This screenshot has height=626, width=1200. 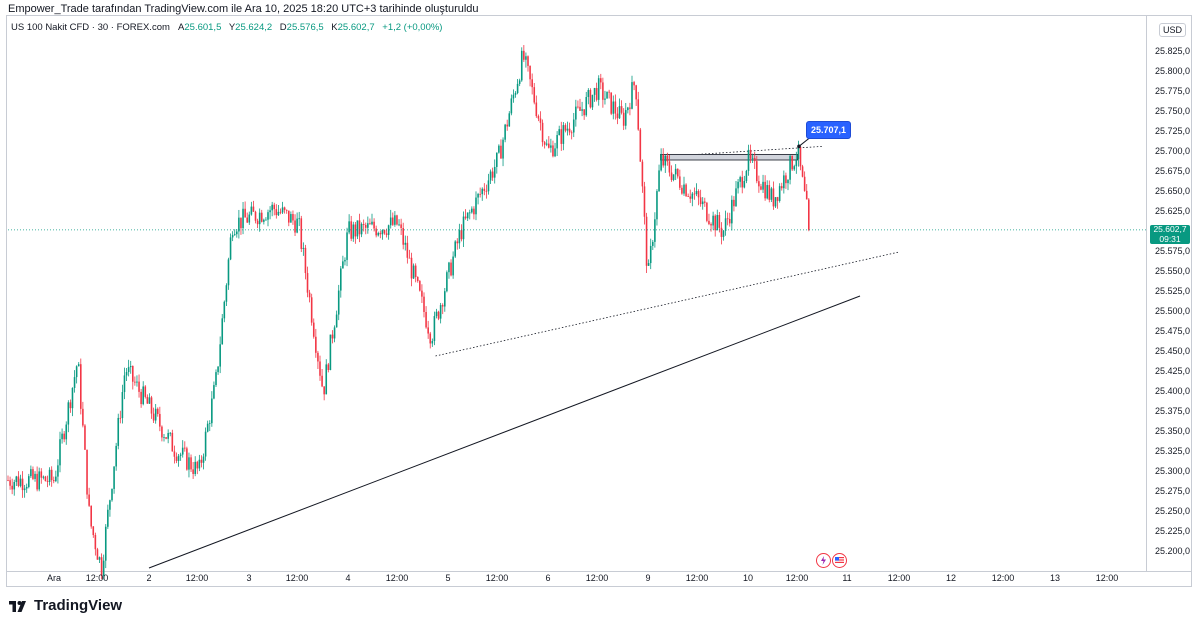 What do you see at coordinates (1173, 30) in the screenshot?
I see `currency-button: USD` at bounding box center [1173, 30].